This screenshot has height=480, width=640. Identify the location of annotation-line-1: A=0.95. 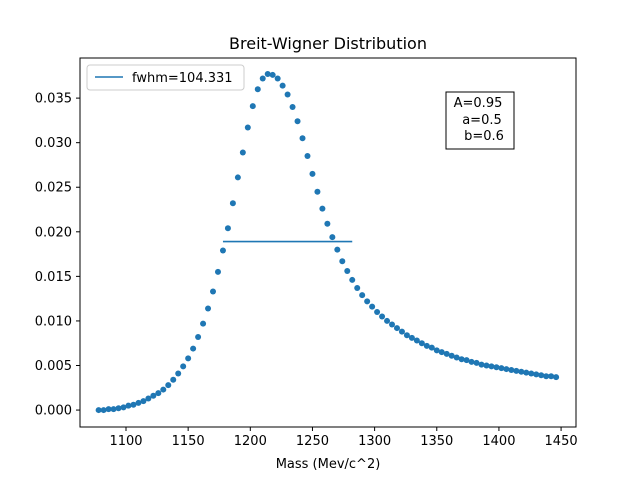
(478, 103).